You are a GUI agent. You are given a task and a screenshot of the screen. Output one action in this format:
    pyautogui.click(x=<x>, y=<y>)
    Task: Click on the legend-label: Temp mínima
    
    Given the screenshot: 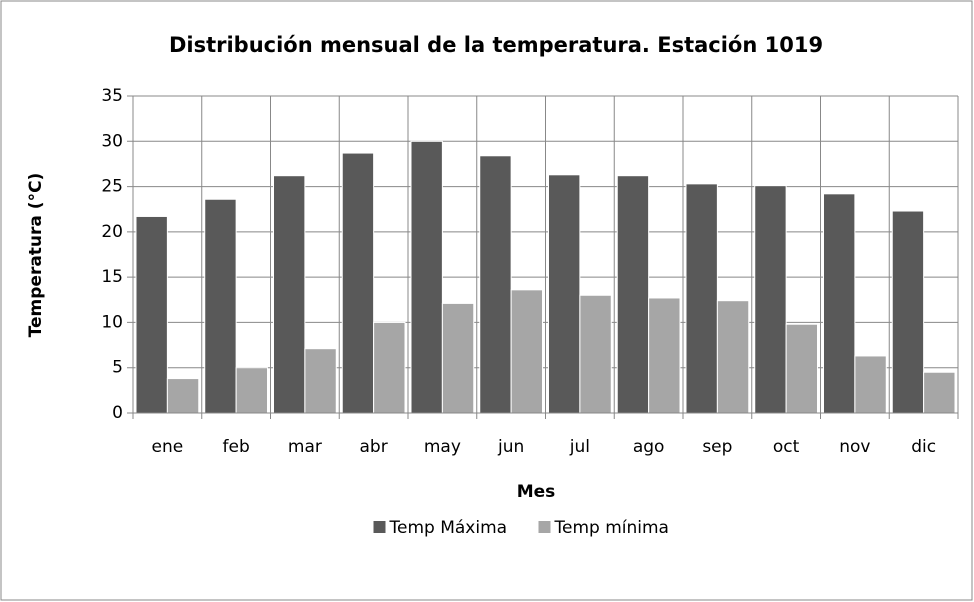 What is the action you would take?
    pyautogui.click(x=611, y=528)
    